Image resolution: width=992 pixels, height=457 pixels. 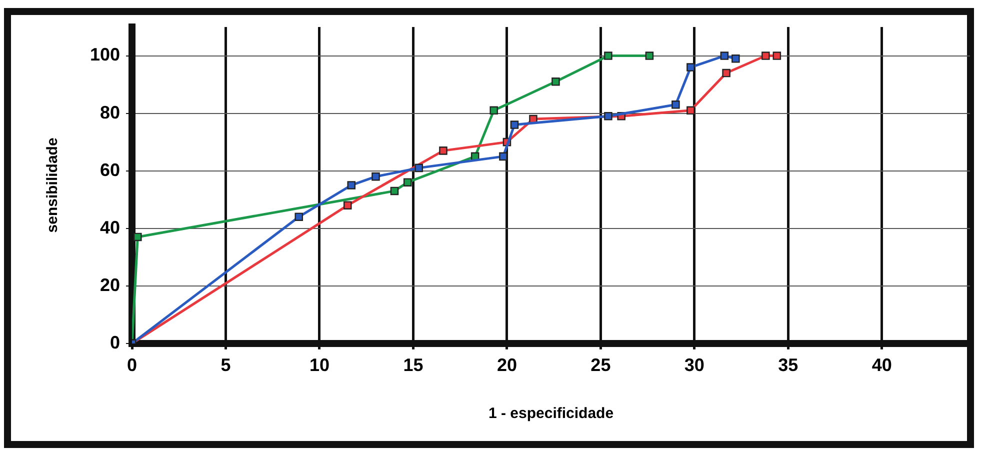 I want to click on x-tick-label: 35, so click(x=788, y=365).